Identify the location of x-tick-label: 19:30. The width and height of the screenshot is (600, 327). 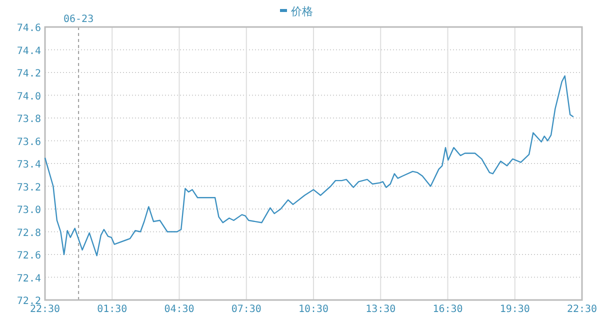
(515, 309).